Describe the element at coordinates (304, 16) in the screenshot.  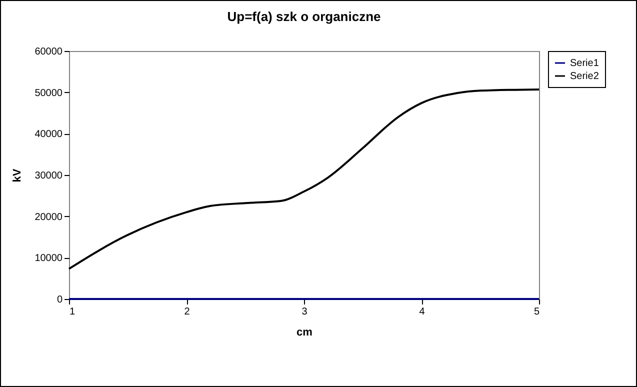
I see `chart-title: Up=f(a) szk o organiczne` at that location.